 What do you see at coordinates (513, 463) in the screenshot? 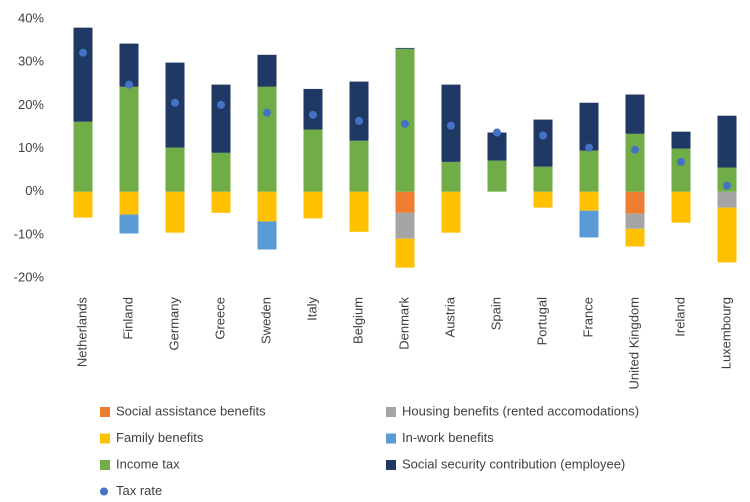
I see `legend-label: Social security contribution (employee)` at bounding box center [513, 463].